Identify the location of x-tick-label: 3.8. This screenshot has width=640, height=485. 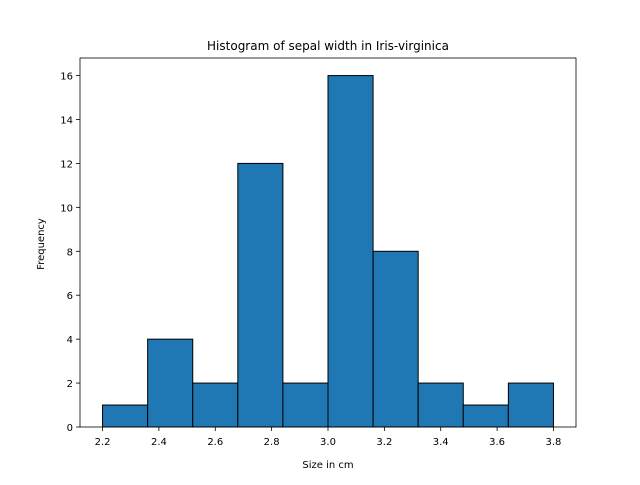
(554, 442).